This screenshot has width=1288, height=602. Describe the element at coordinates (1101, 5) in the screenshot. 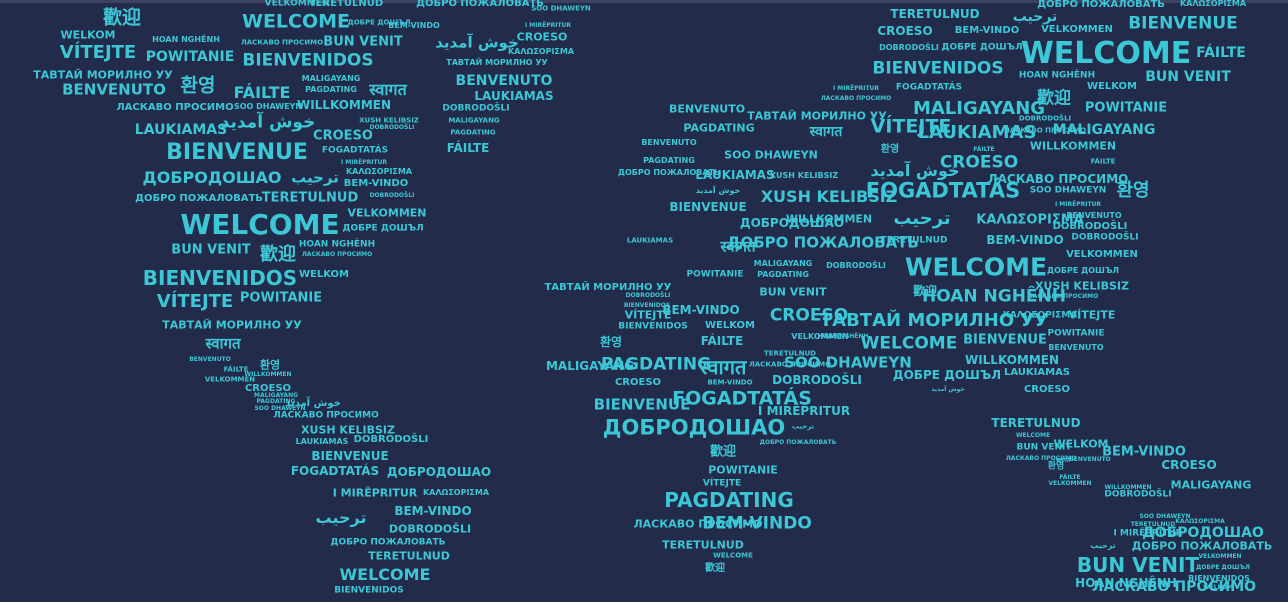

I see `welcome-word: ДОБРО ПОЖАЛОВАТЬ` at that location.